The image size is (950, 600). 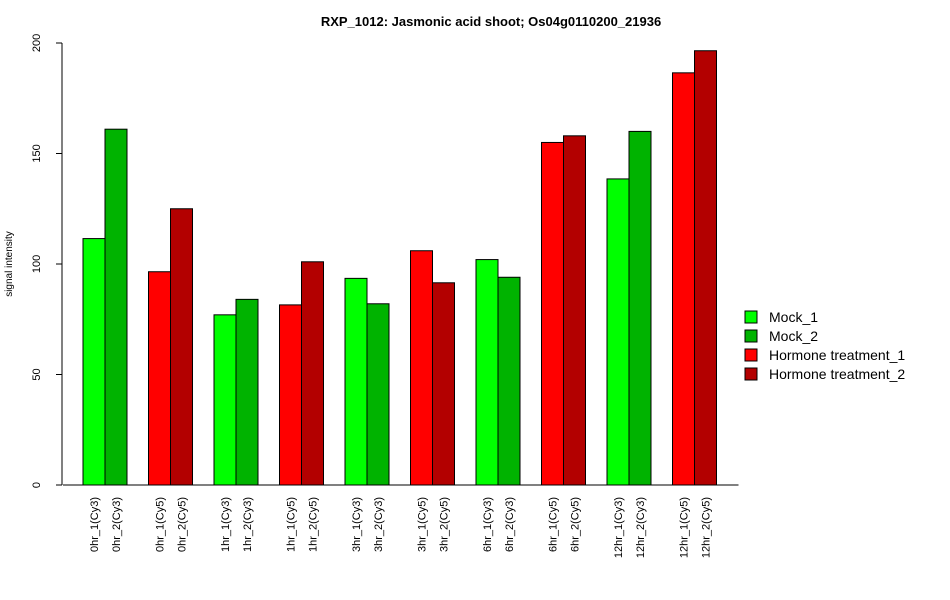 I want to click on x-tick-label: 0hr_1(Cy3), so click(x=95, y=524).